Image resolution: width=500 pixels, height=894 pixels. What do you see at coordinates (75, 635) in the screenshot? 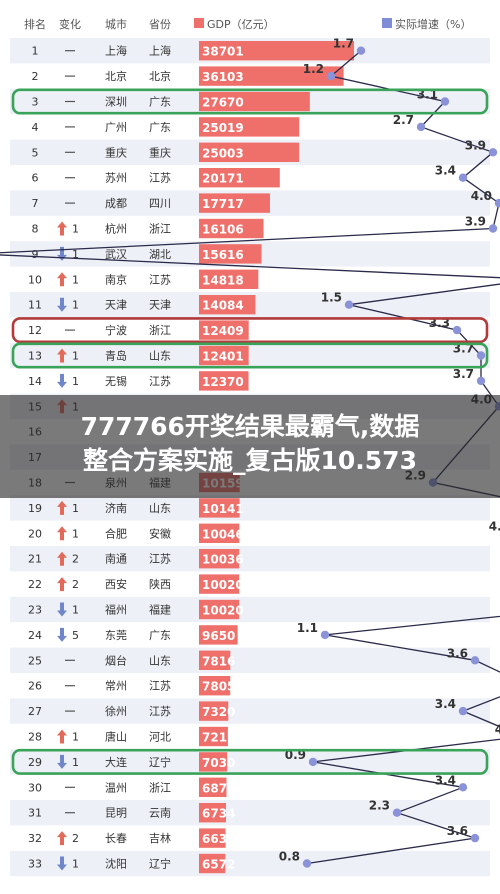
I see `row-change-value: 5` at bounding box center [75, 635].